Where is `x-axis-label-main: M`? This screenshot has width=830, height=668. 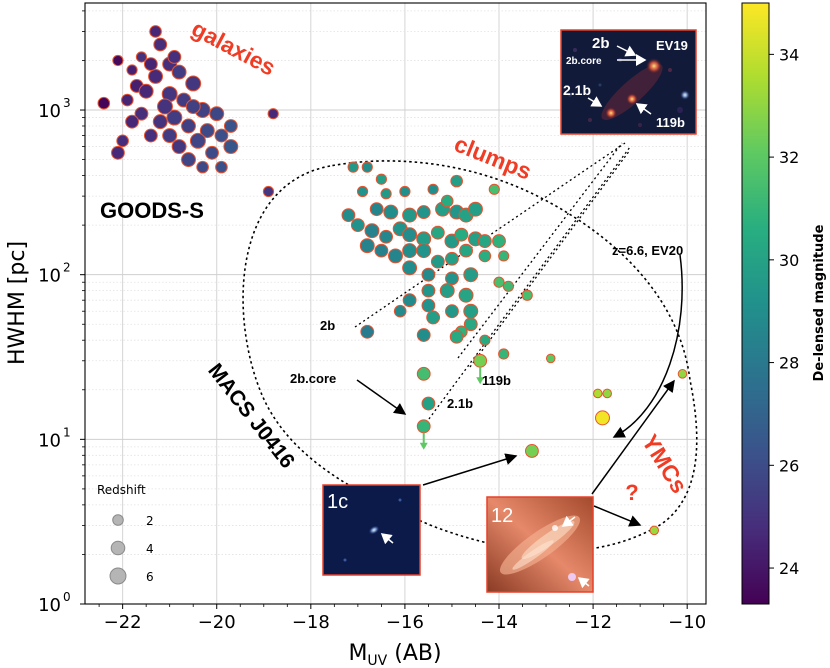
x-axis-label-main: M is located at coordinates (357, 653).